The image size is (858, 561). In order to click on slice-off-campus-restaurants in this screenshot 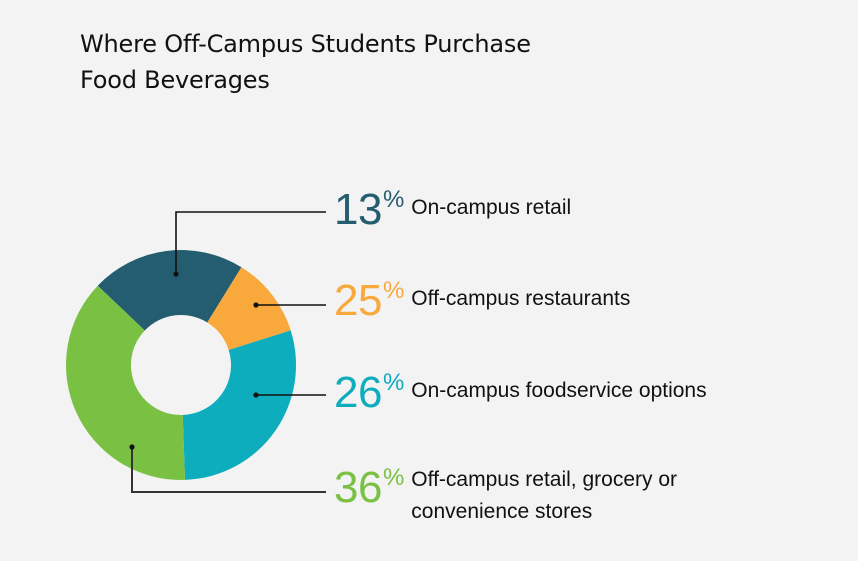, I will do `click(249, 308)`.